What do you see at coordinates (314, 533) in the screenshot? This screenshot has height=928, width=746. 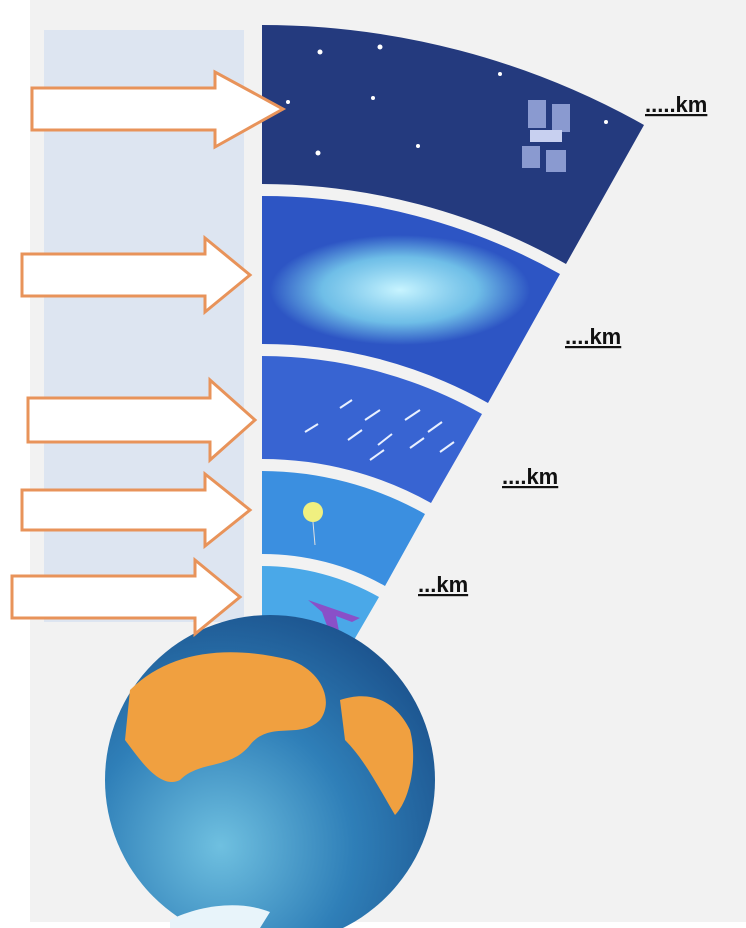 I see `balloon-string` at bounding box center [314, 533].